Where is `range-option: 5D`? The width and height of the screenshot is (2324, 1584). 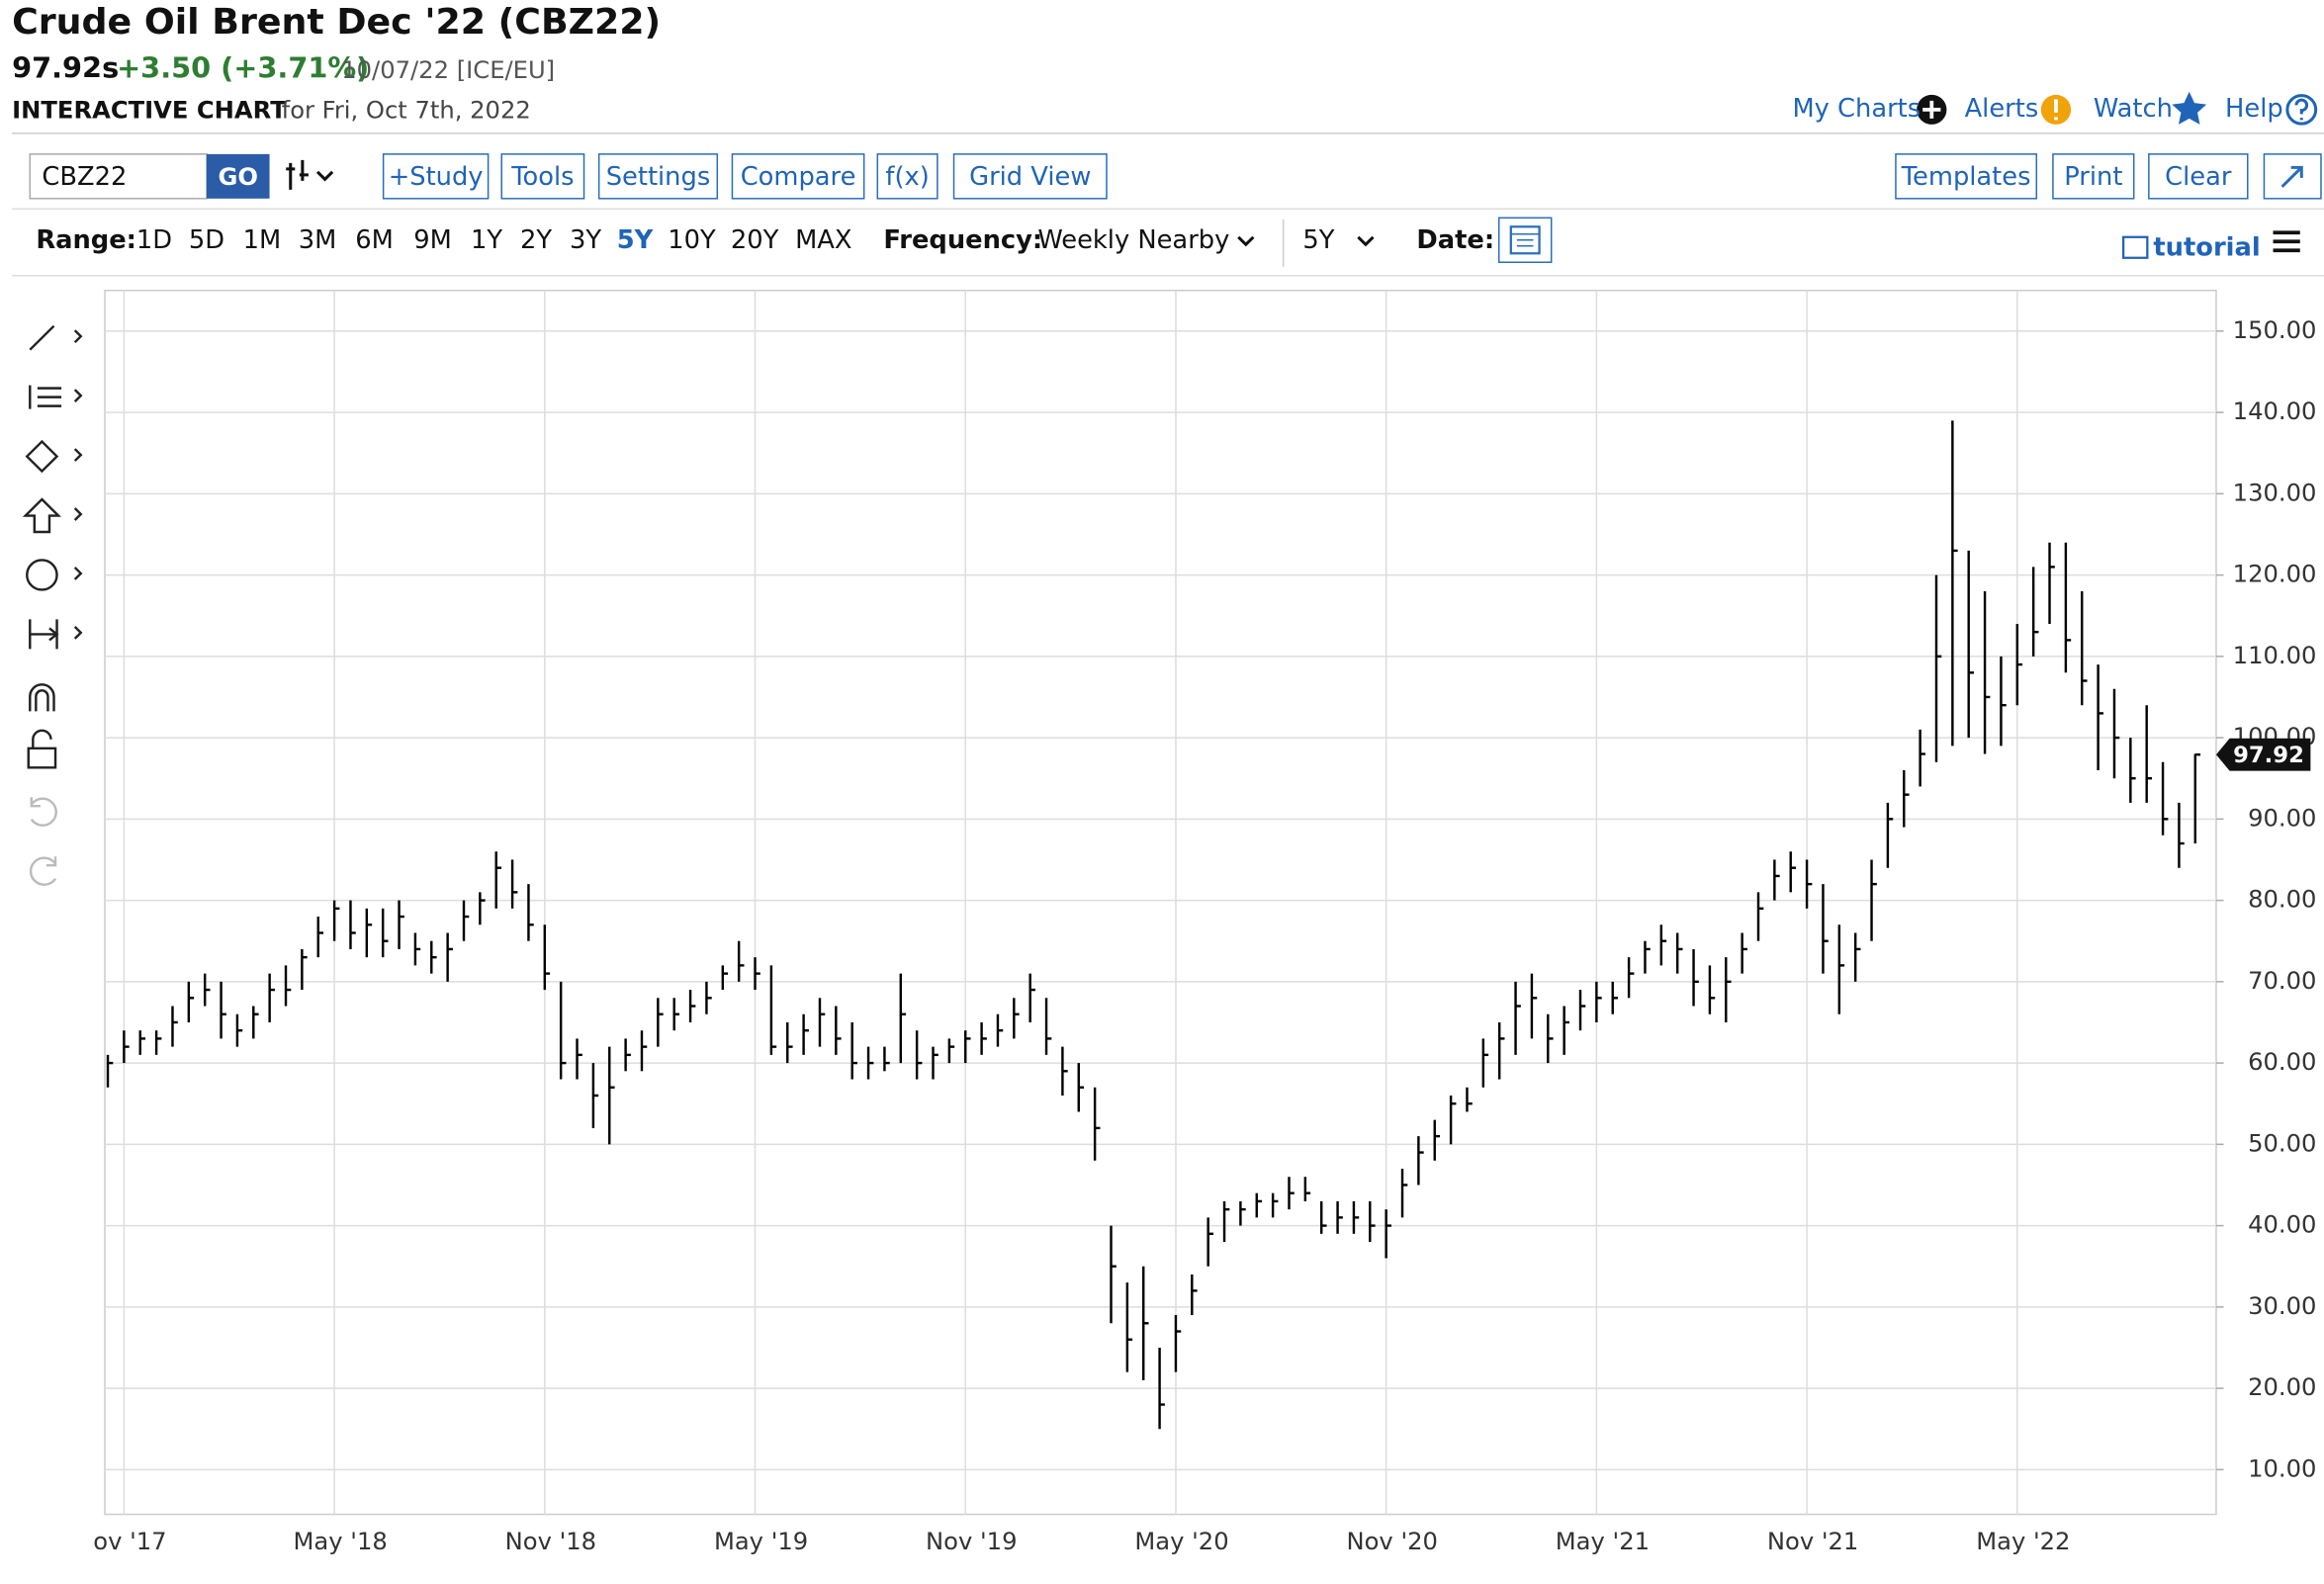
range-option: 5D is located at coordinates (207, 240).